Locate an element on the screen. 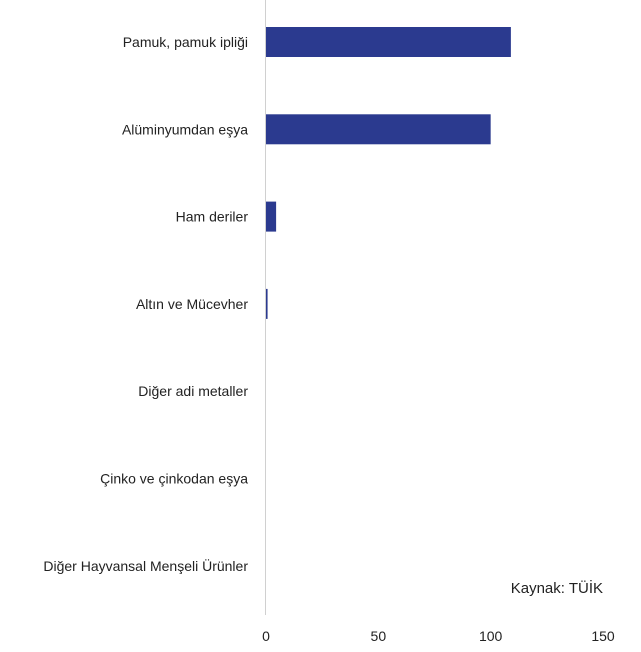  x-tick-label: 50 is located at coordinates (379, 636).